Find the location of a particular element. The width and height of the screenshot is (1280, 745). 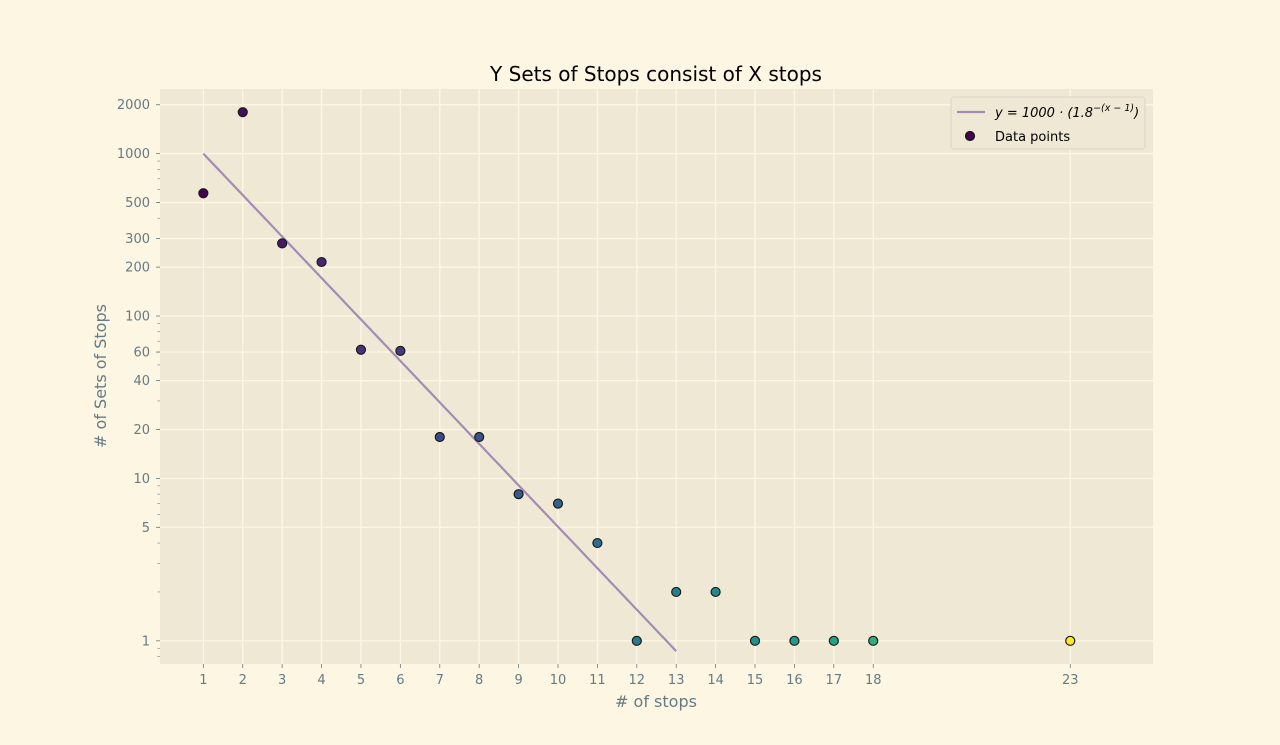

y-tick-label: 20 is located at coordinates (141, 430).